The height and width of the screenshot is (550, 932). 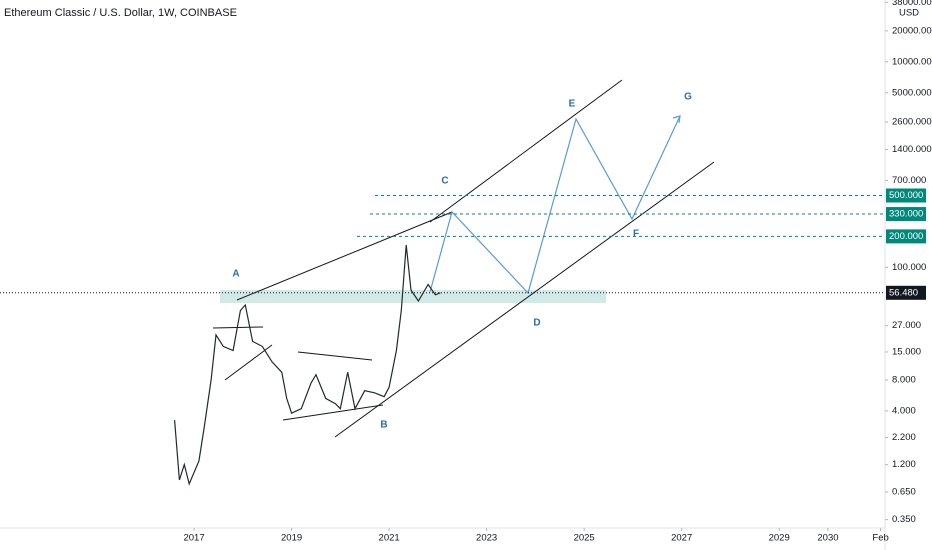 What do you see at coordinates (904, 437) in the screenshot?
I see `y-tick-label: 2.200` at bounding box center [904, 437].